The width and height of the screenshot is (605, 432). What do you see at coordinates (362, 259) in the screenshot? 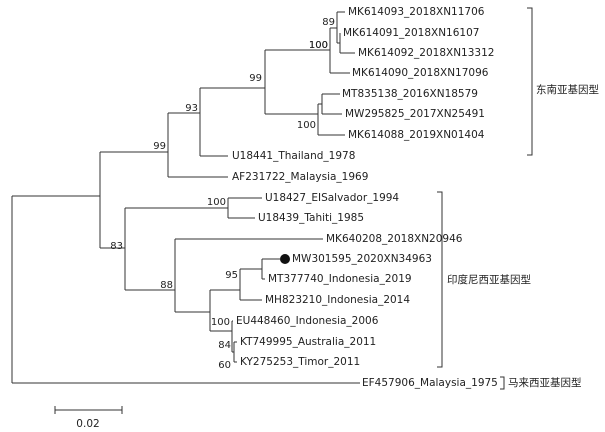
I see `leaf-label: MW301595_2020XN34963` at bounding box center [362, 259].